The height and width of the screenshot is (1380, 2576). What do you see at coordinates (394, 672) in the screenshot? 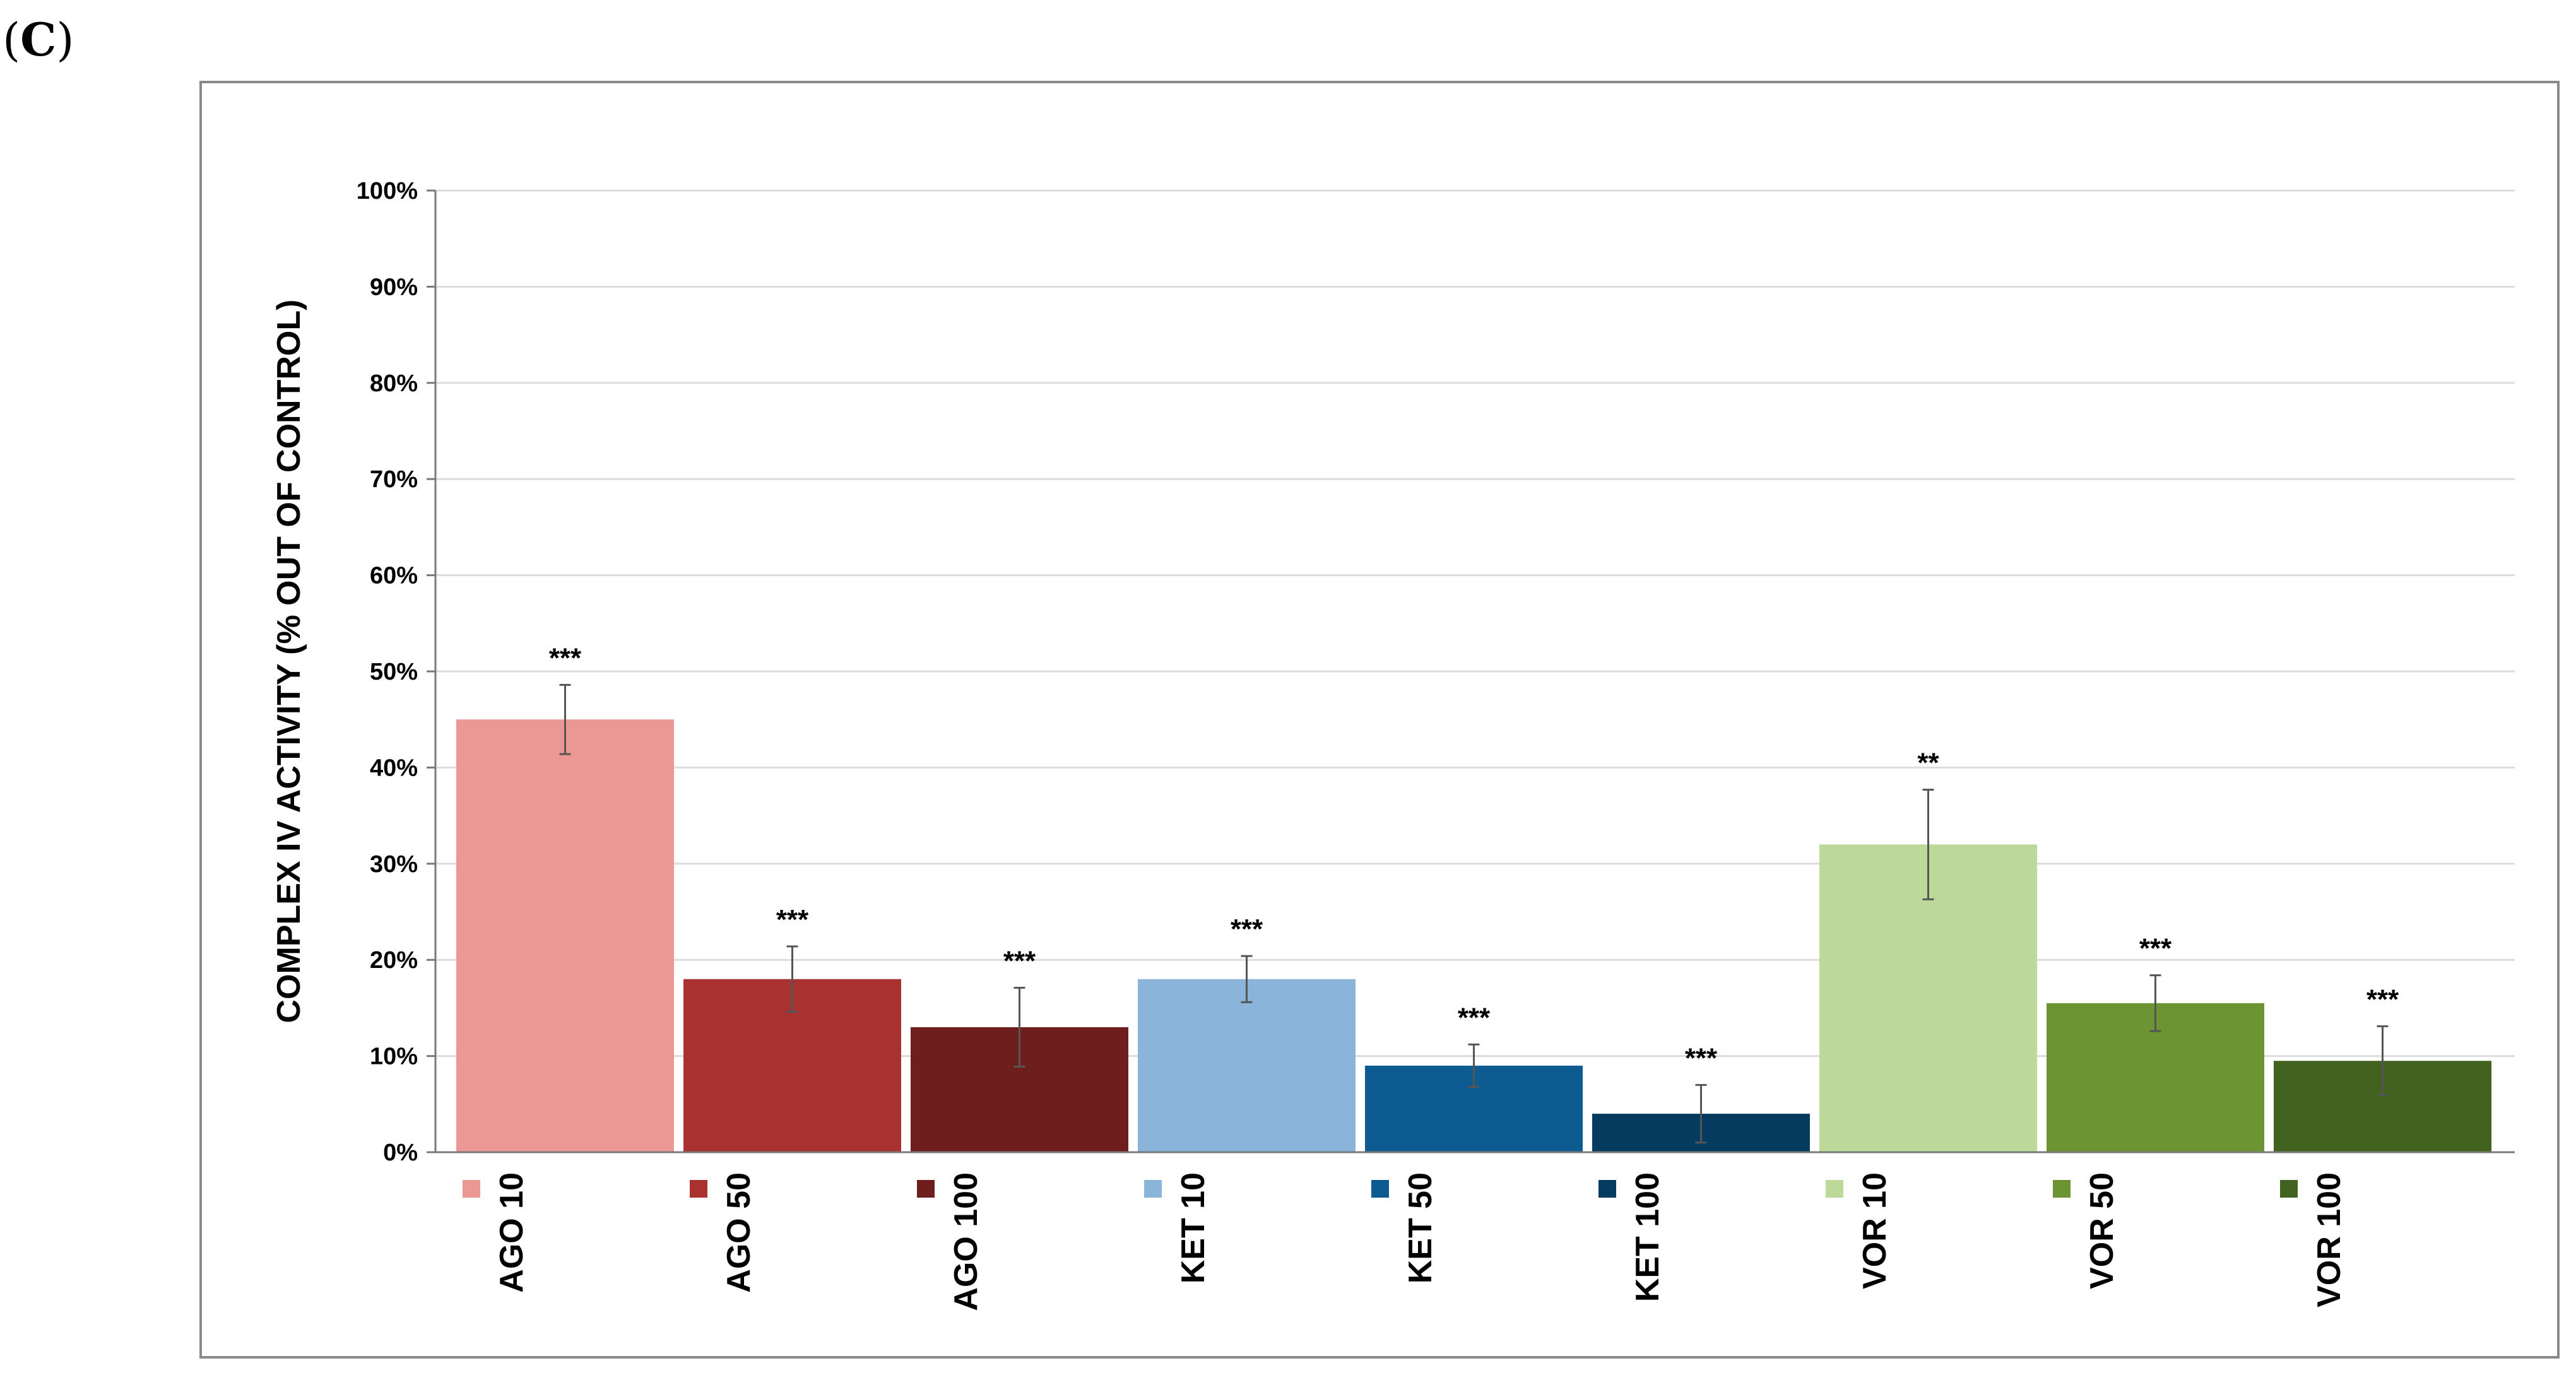
I see `y-tick-label: 50%` at bounding box center [394, 672].